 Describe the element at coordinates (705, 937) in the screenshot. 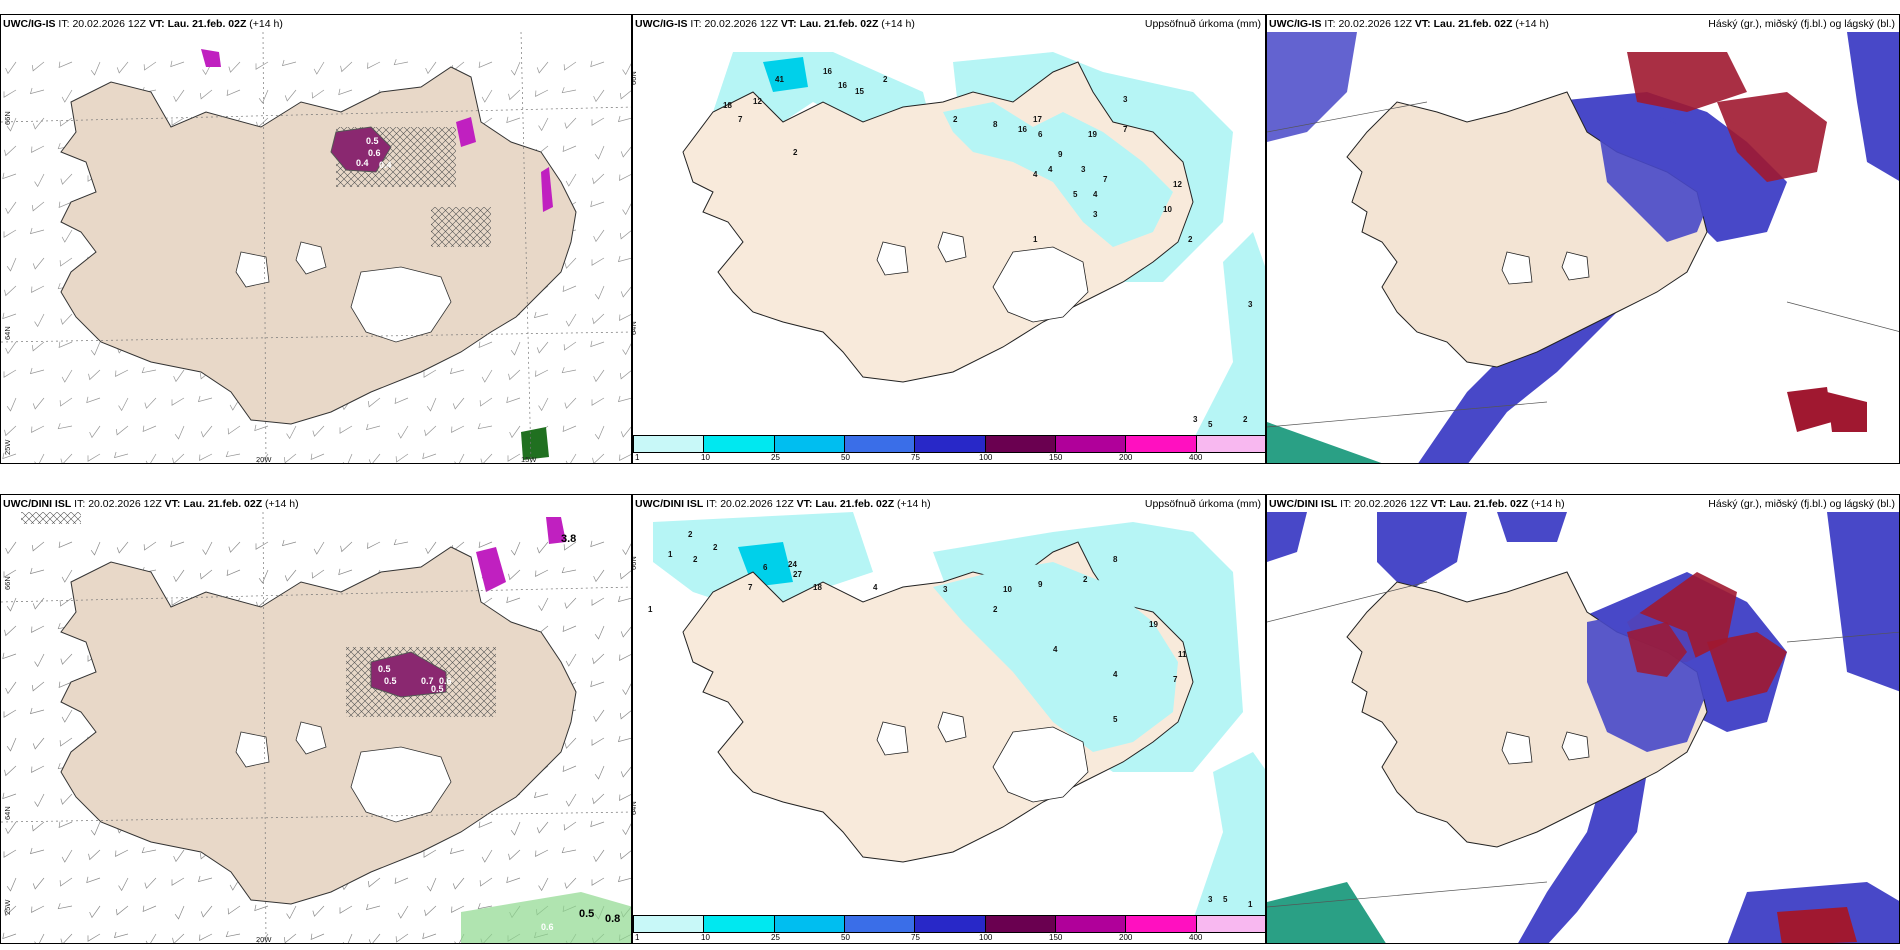

I see `colorbar-tick: 10` at that location.